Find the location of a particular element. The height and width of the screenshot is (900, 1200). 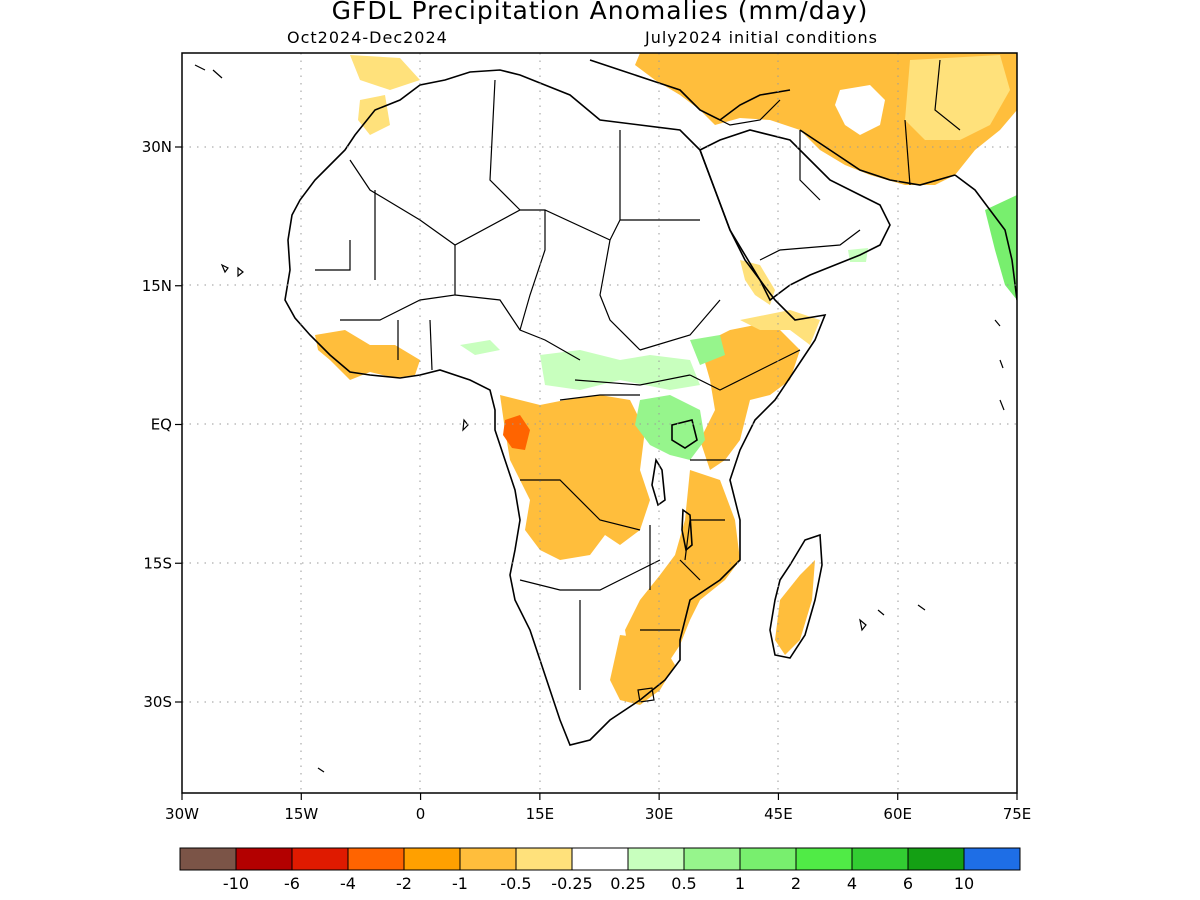

dry-region-horn-of-africa is located at coordinates (750, 397).